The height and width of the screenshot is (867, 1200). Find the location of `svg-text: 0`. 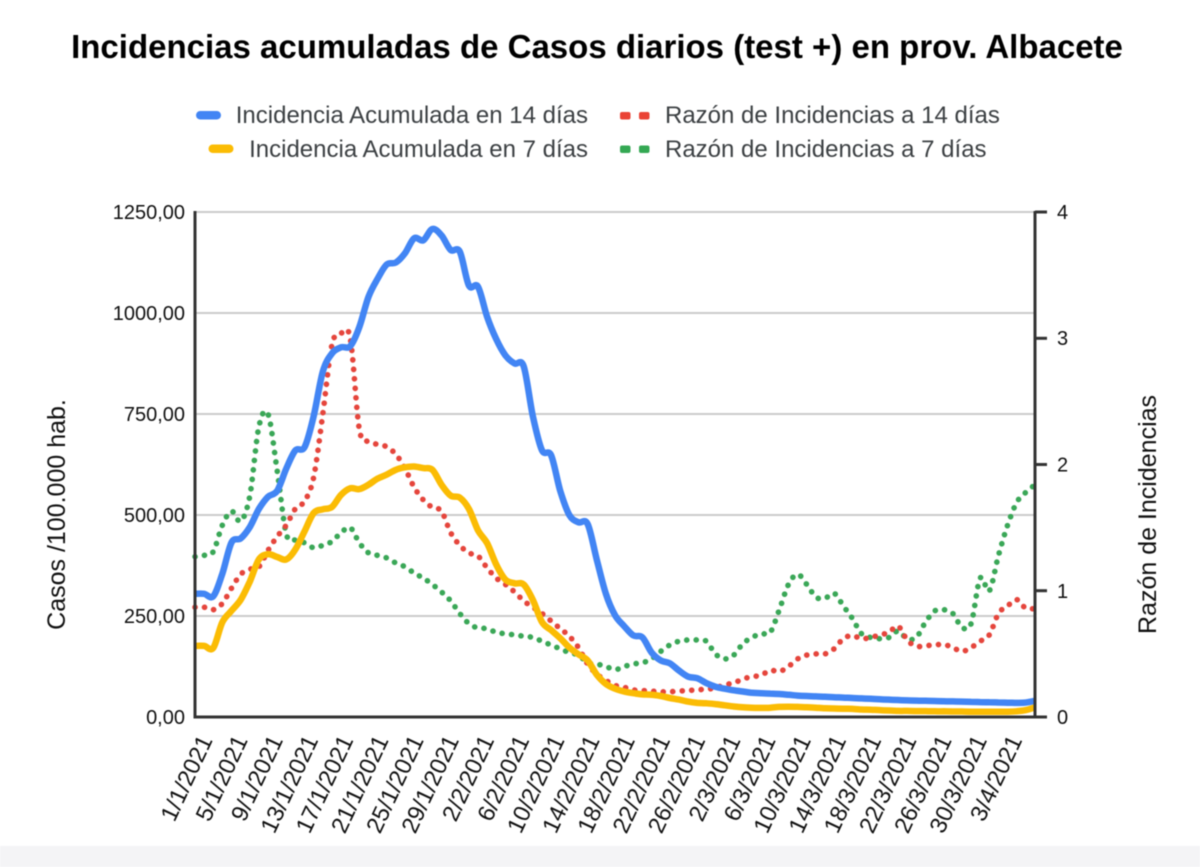

svg-text: 0 is located at coordinates (1062, 718).